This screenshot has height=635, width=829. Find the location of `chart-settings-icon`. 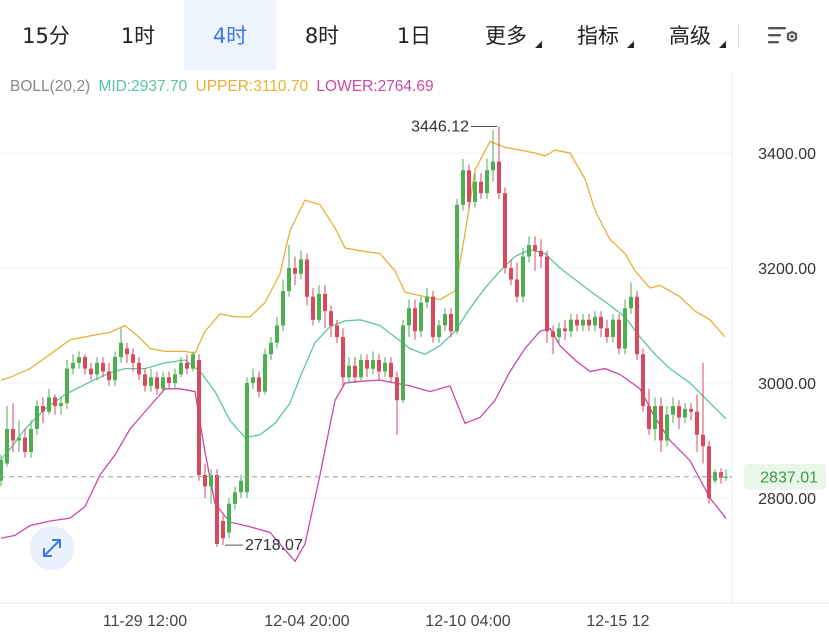

chart-settings-icon is located at coordinates (782, 36).